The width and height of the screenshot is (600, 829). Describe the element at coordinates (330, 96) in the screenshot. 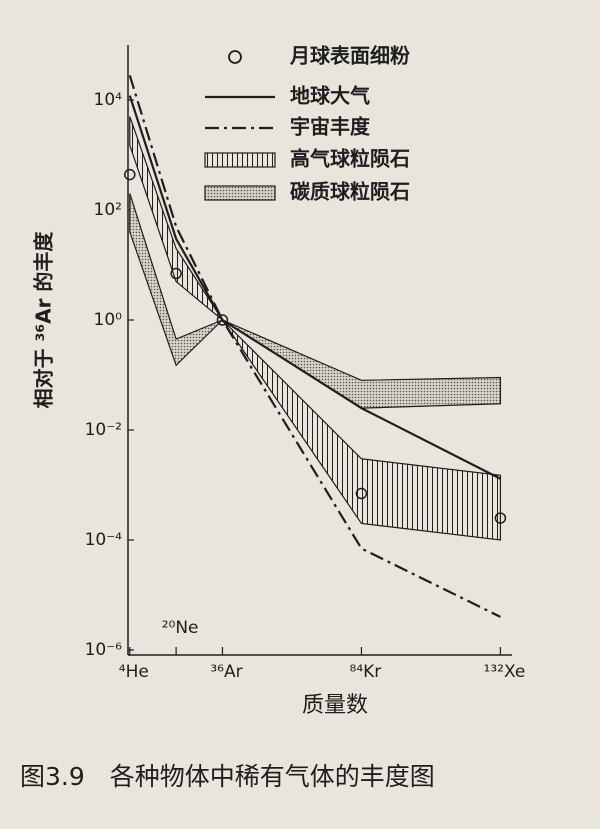

I see `legend-label: 地球大气` at that location.